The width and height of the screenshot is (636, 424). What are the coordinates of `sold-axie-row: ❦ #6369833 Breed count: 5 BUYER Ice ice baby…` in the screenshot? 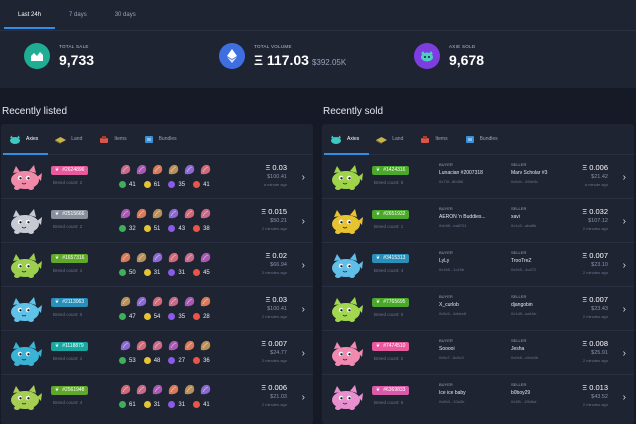 It's located at (478, 397).